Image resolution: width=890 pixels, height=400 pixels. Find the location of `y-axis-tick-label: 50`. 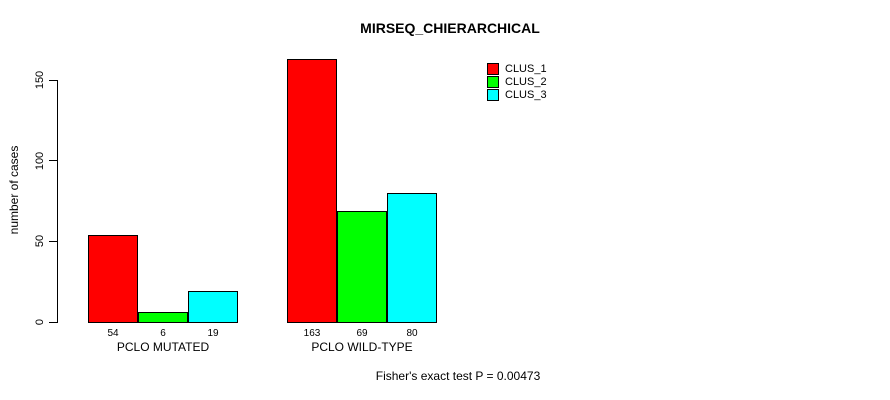

y-axis-tick-label: 50 is located at coordinates (40, 241).